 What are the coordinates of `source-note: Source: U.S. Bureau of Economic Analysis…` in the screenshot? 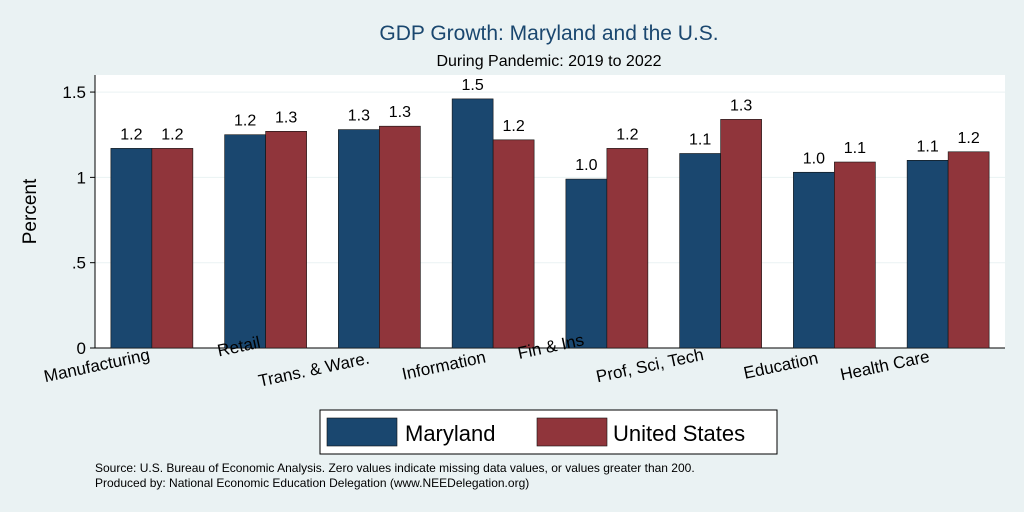 It's located at (395, 468).